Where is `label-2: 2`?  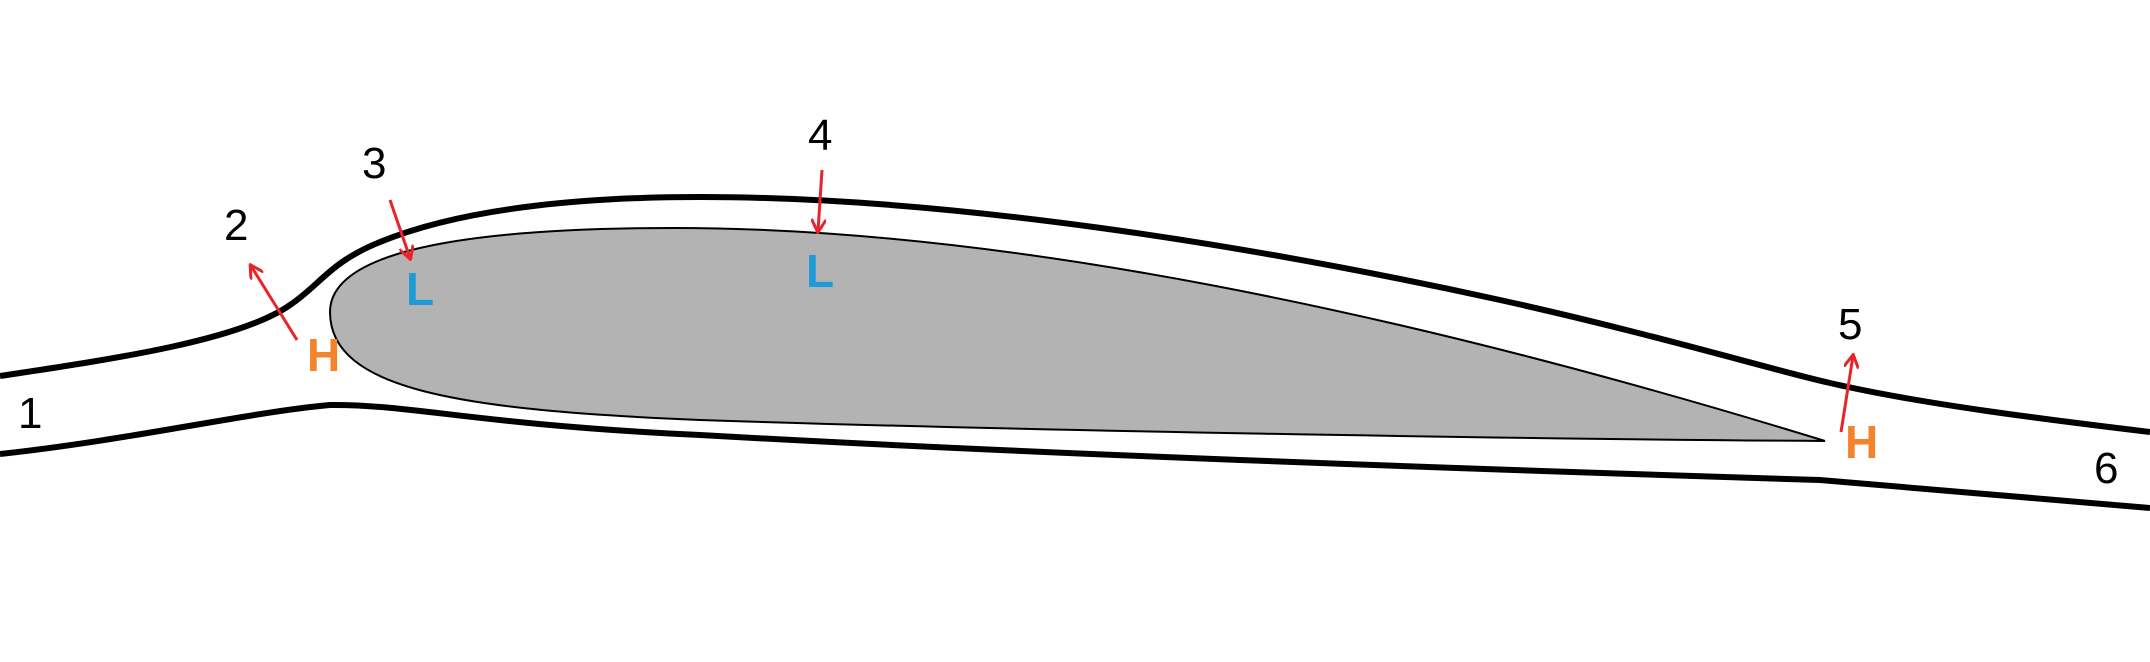 label-2: 2 is located at coordinates (236, 225).